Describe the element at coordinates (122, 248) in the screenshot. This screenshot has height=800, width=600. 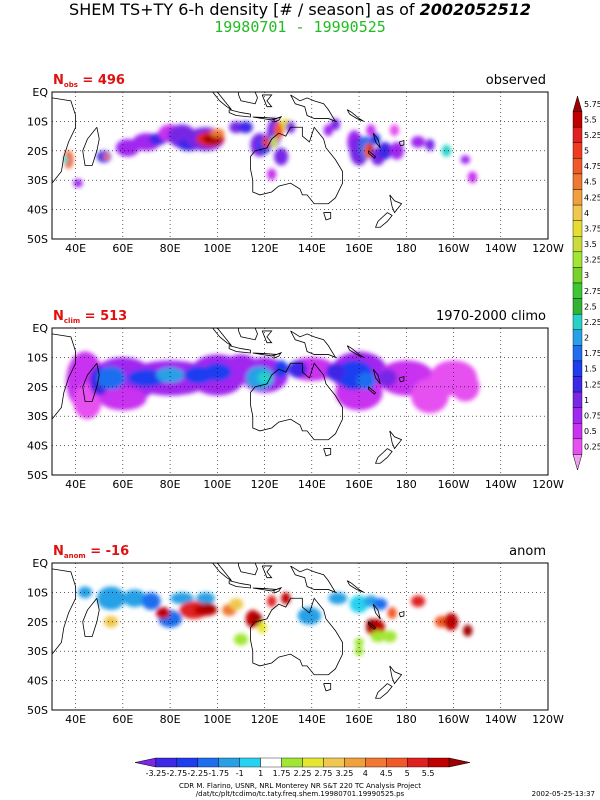
I see `lon-label: 60E` at that location.